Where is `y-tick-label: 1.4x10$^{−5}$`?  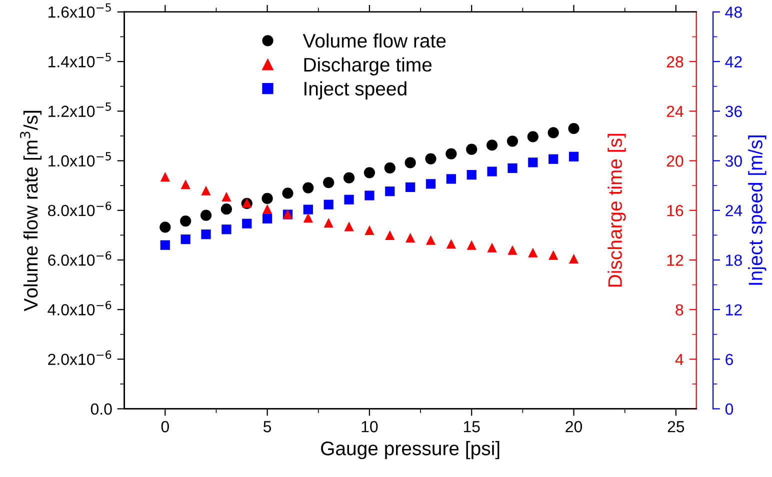
y-tick-label: 1.4x10$^{−5}$ is located at coordinates (79, 60).